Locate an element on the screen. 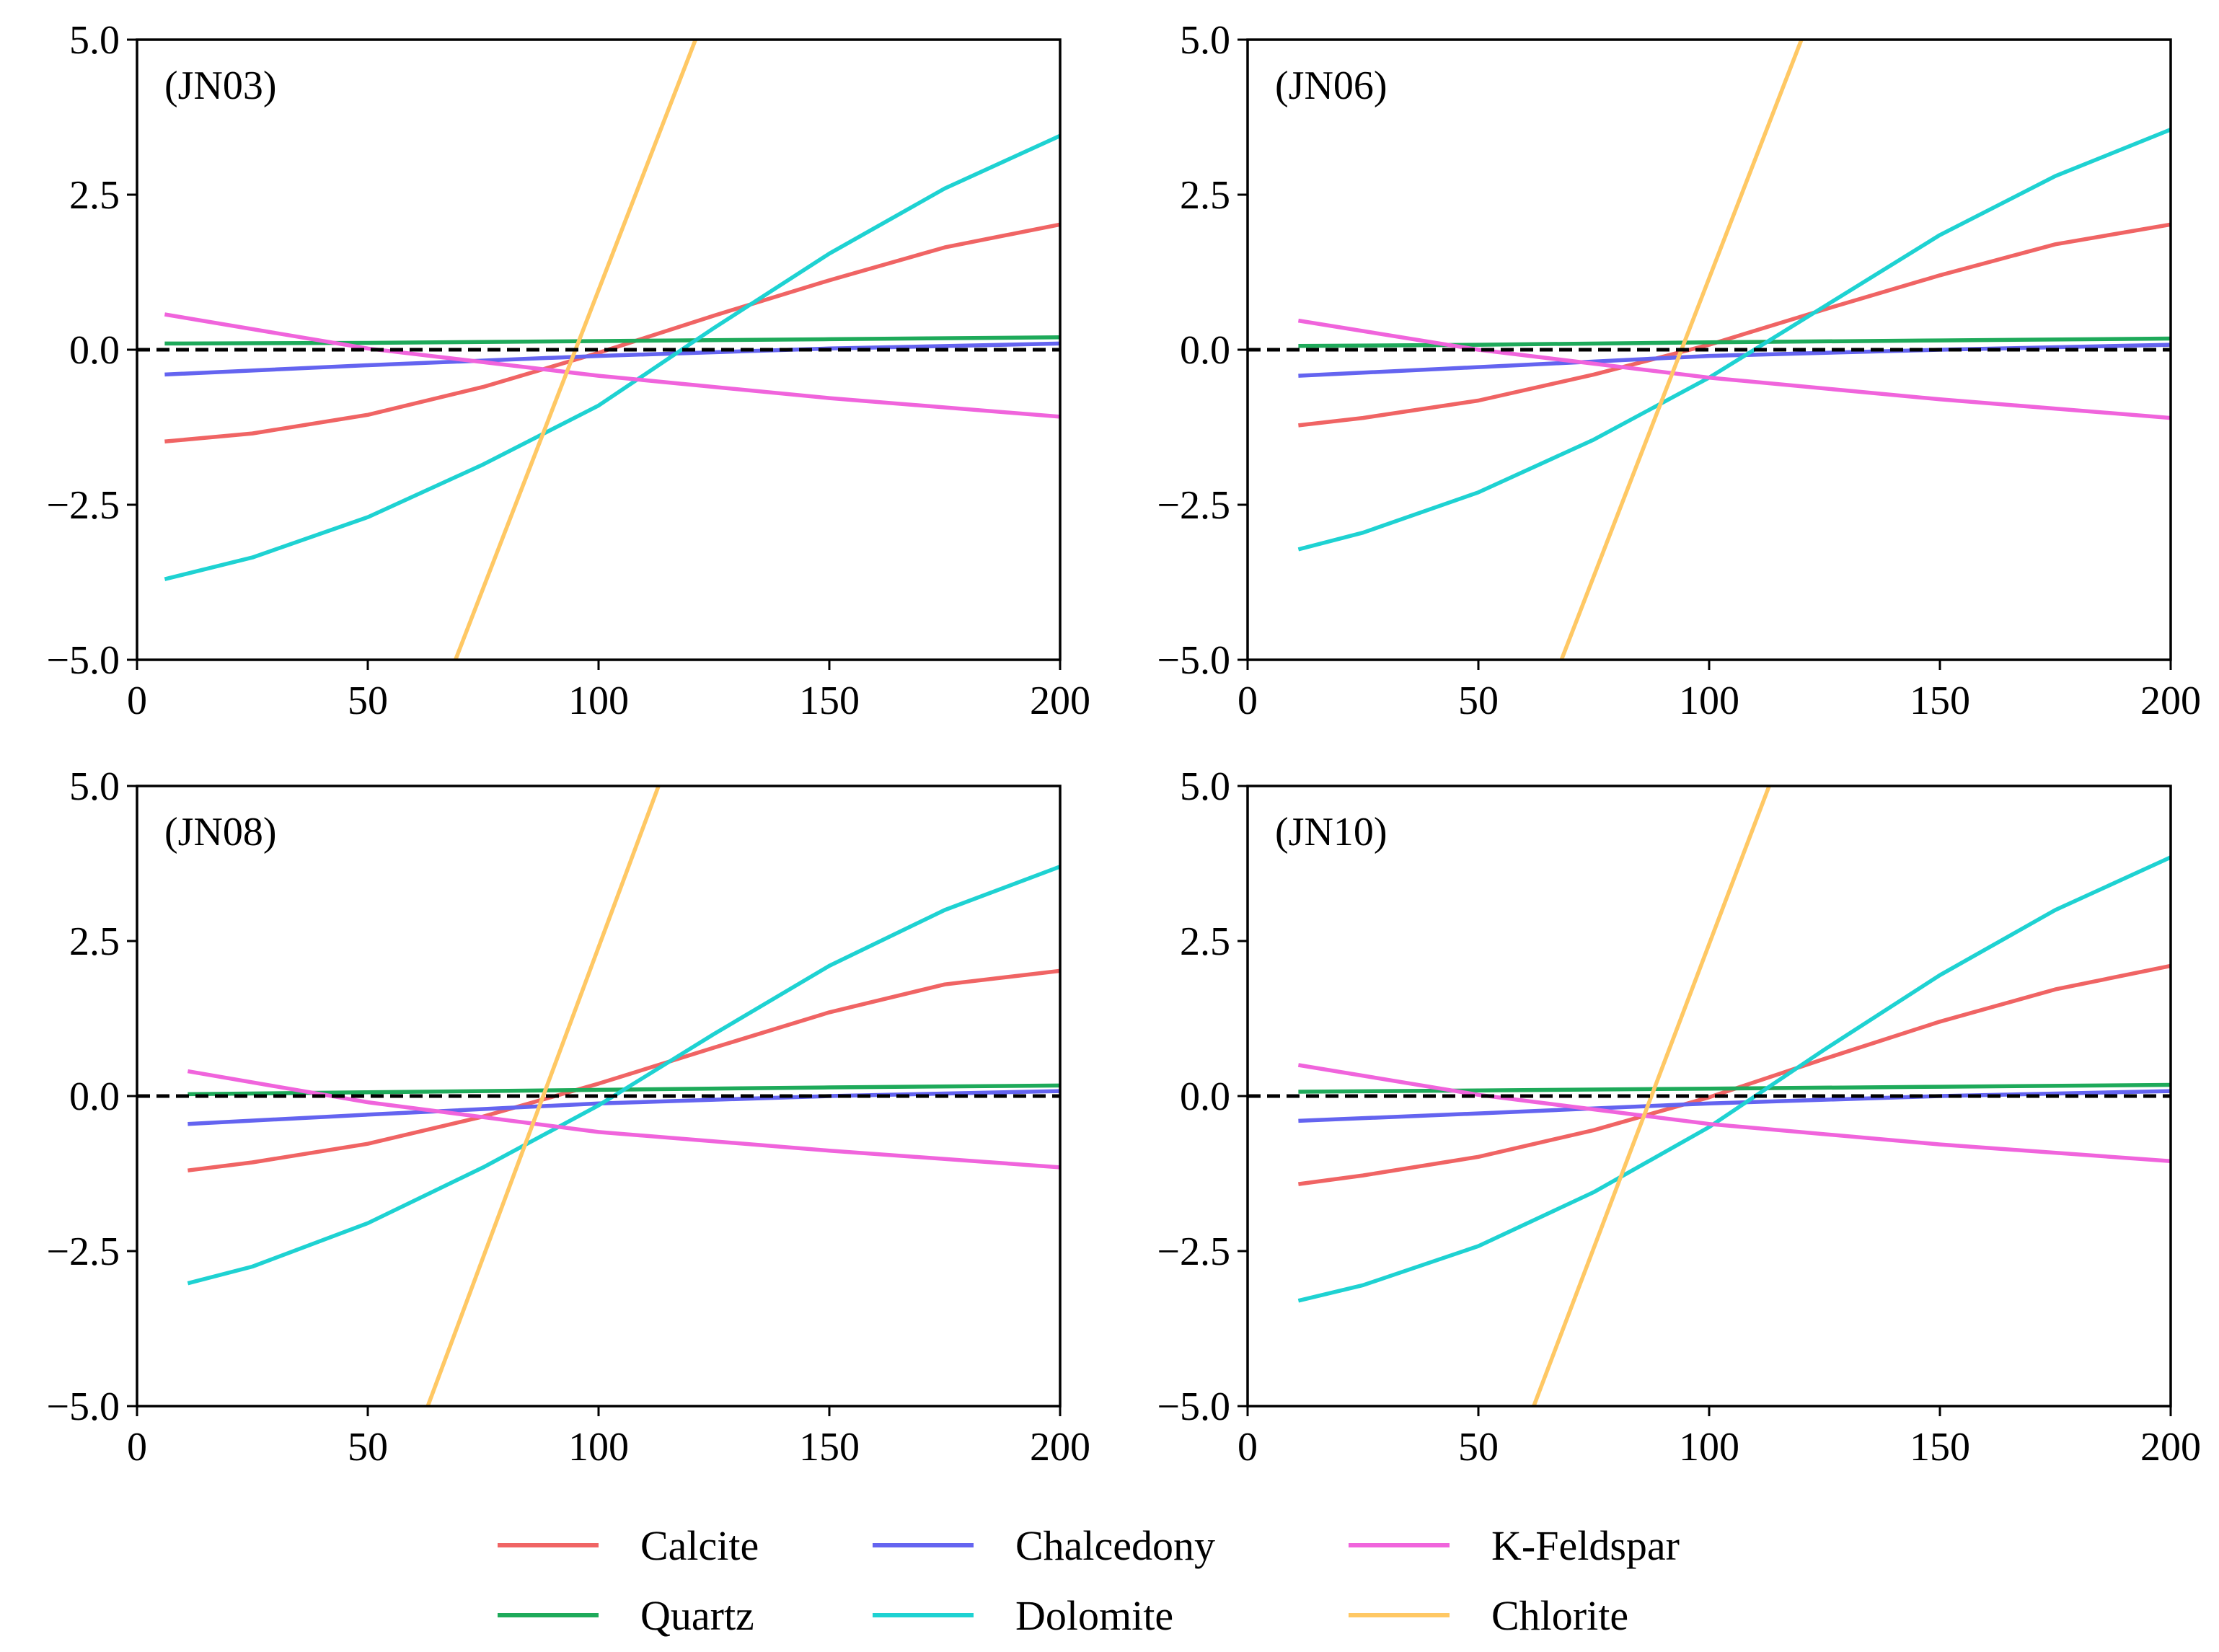  legend-label: Quartz is located at coordinates (697, 1615).